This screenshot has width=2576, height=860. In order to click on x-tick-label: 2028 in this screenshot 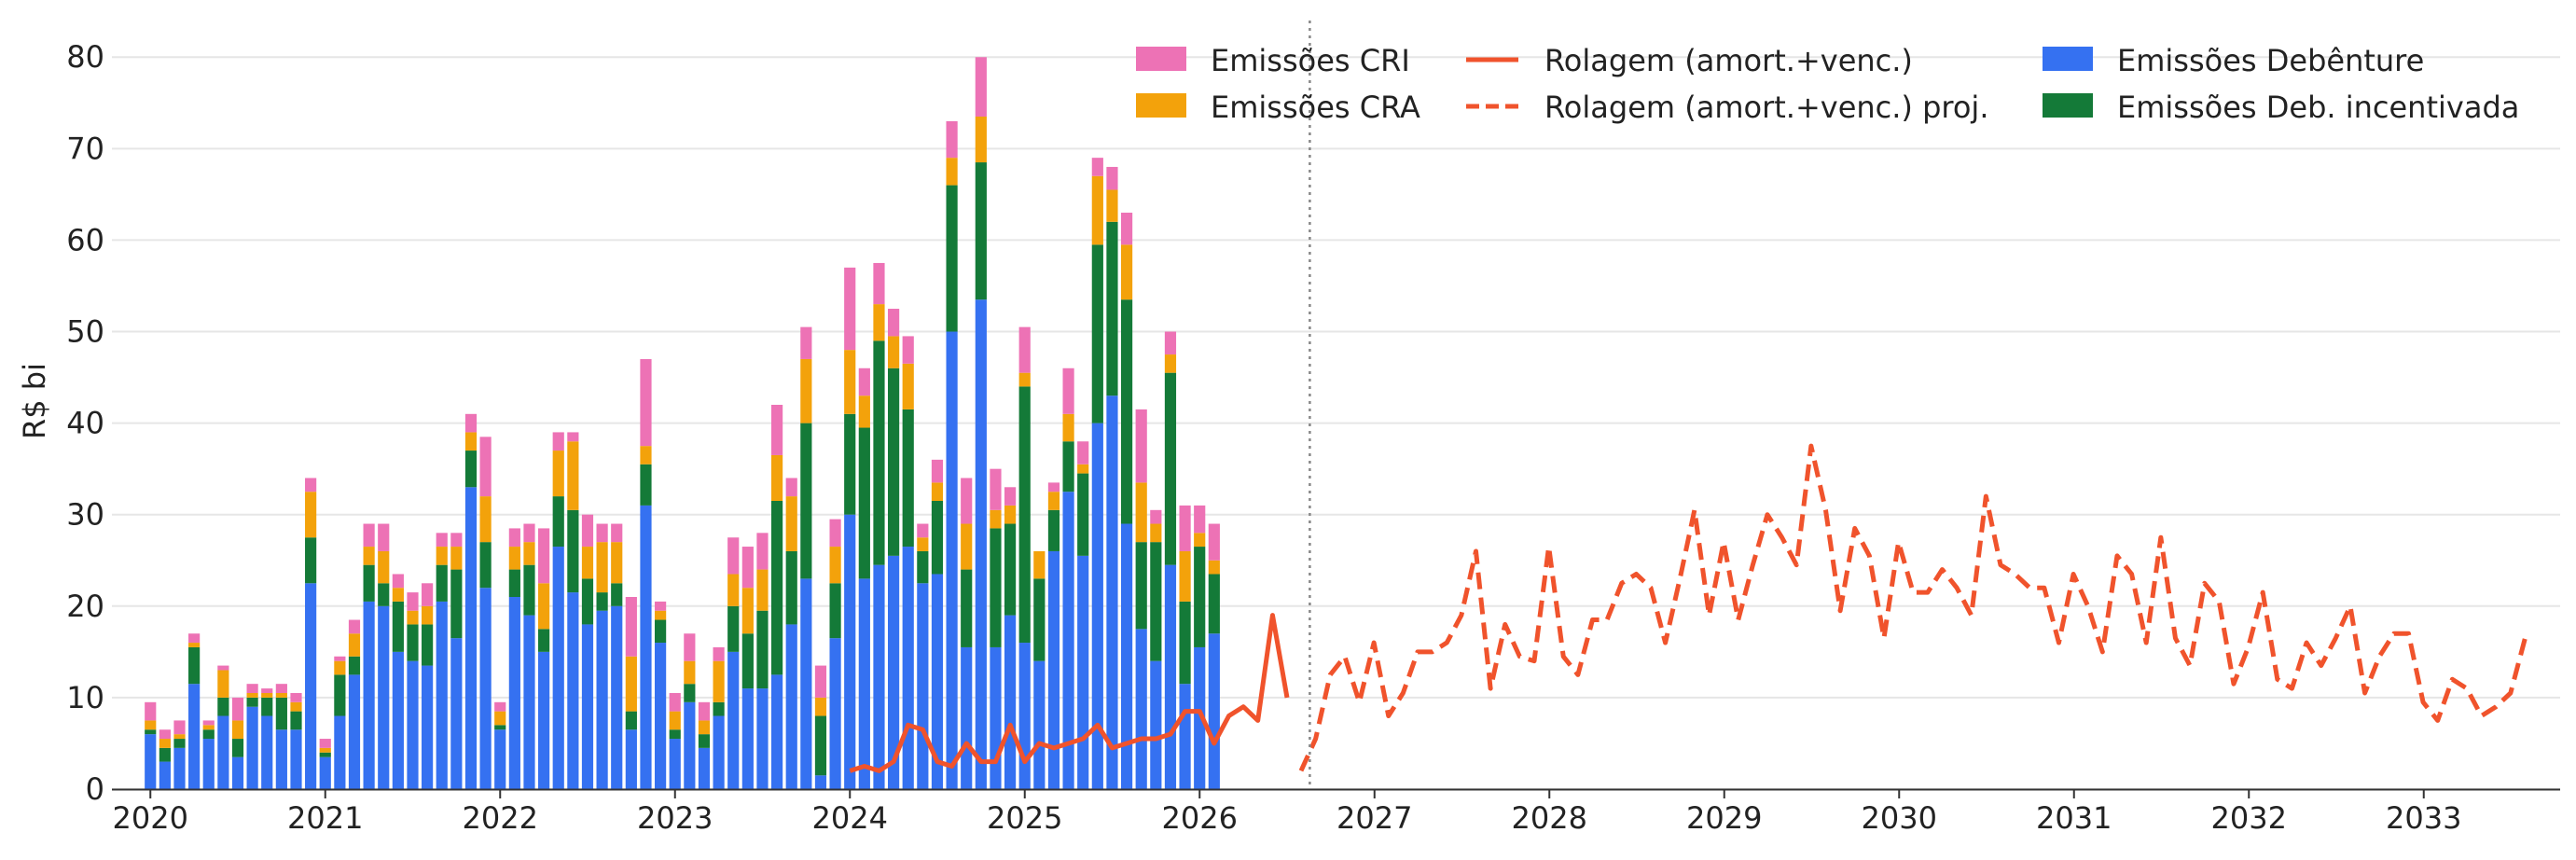, I will do `click(1549, 818)`.